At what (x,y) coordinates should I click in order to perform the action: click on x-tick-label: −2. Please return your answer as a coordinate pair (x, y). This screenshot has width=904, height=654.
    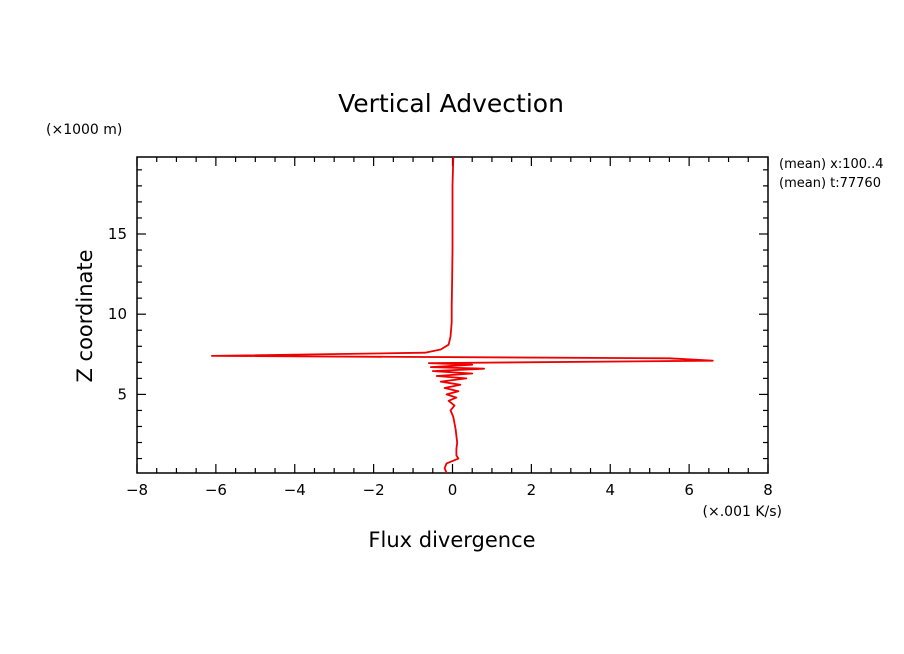
    Looking at the image, I should click on (374, 490).